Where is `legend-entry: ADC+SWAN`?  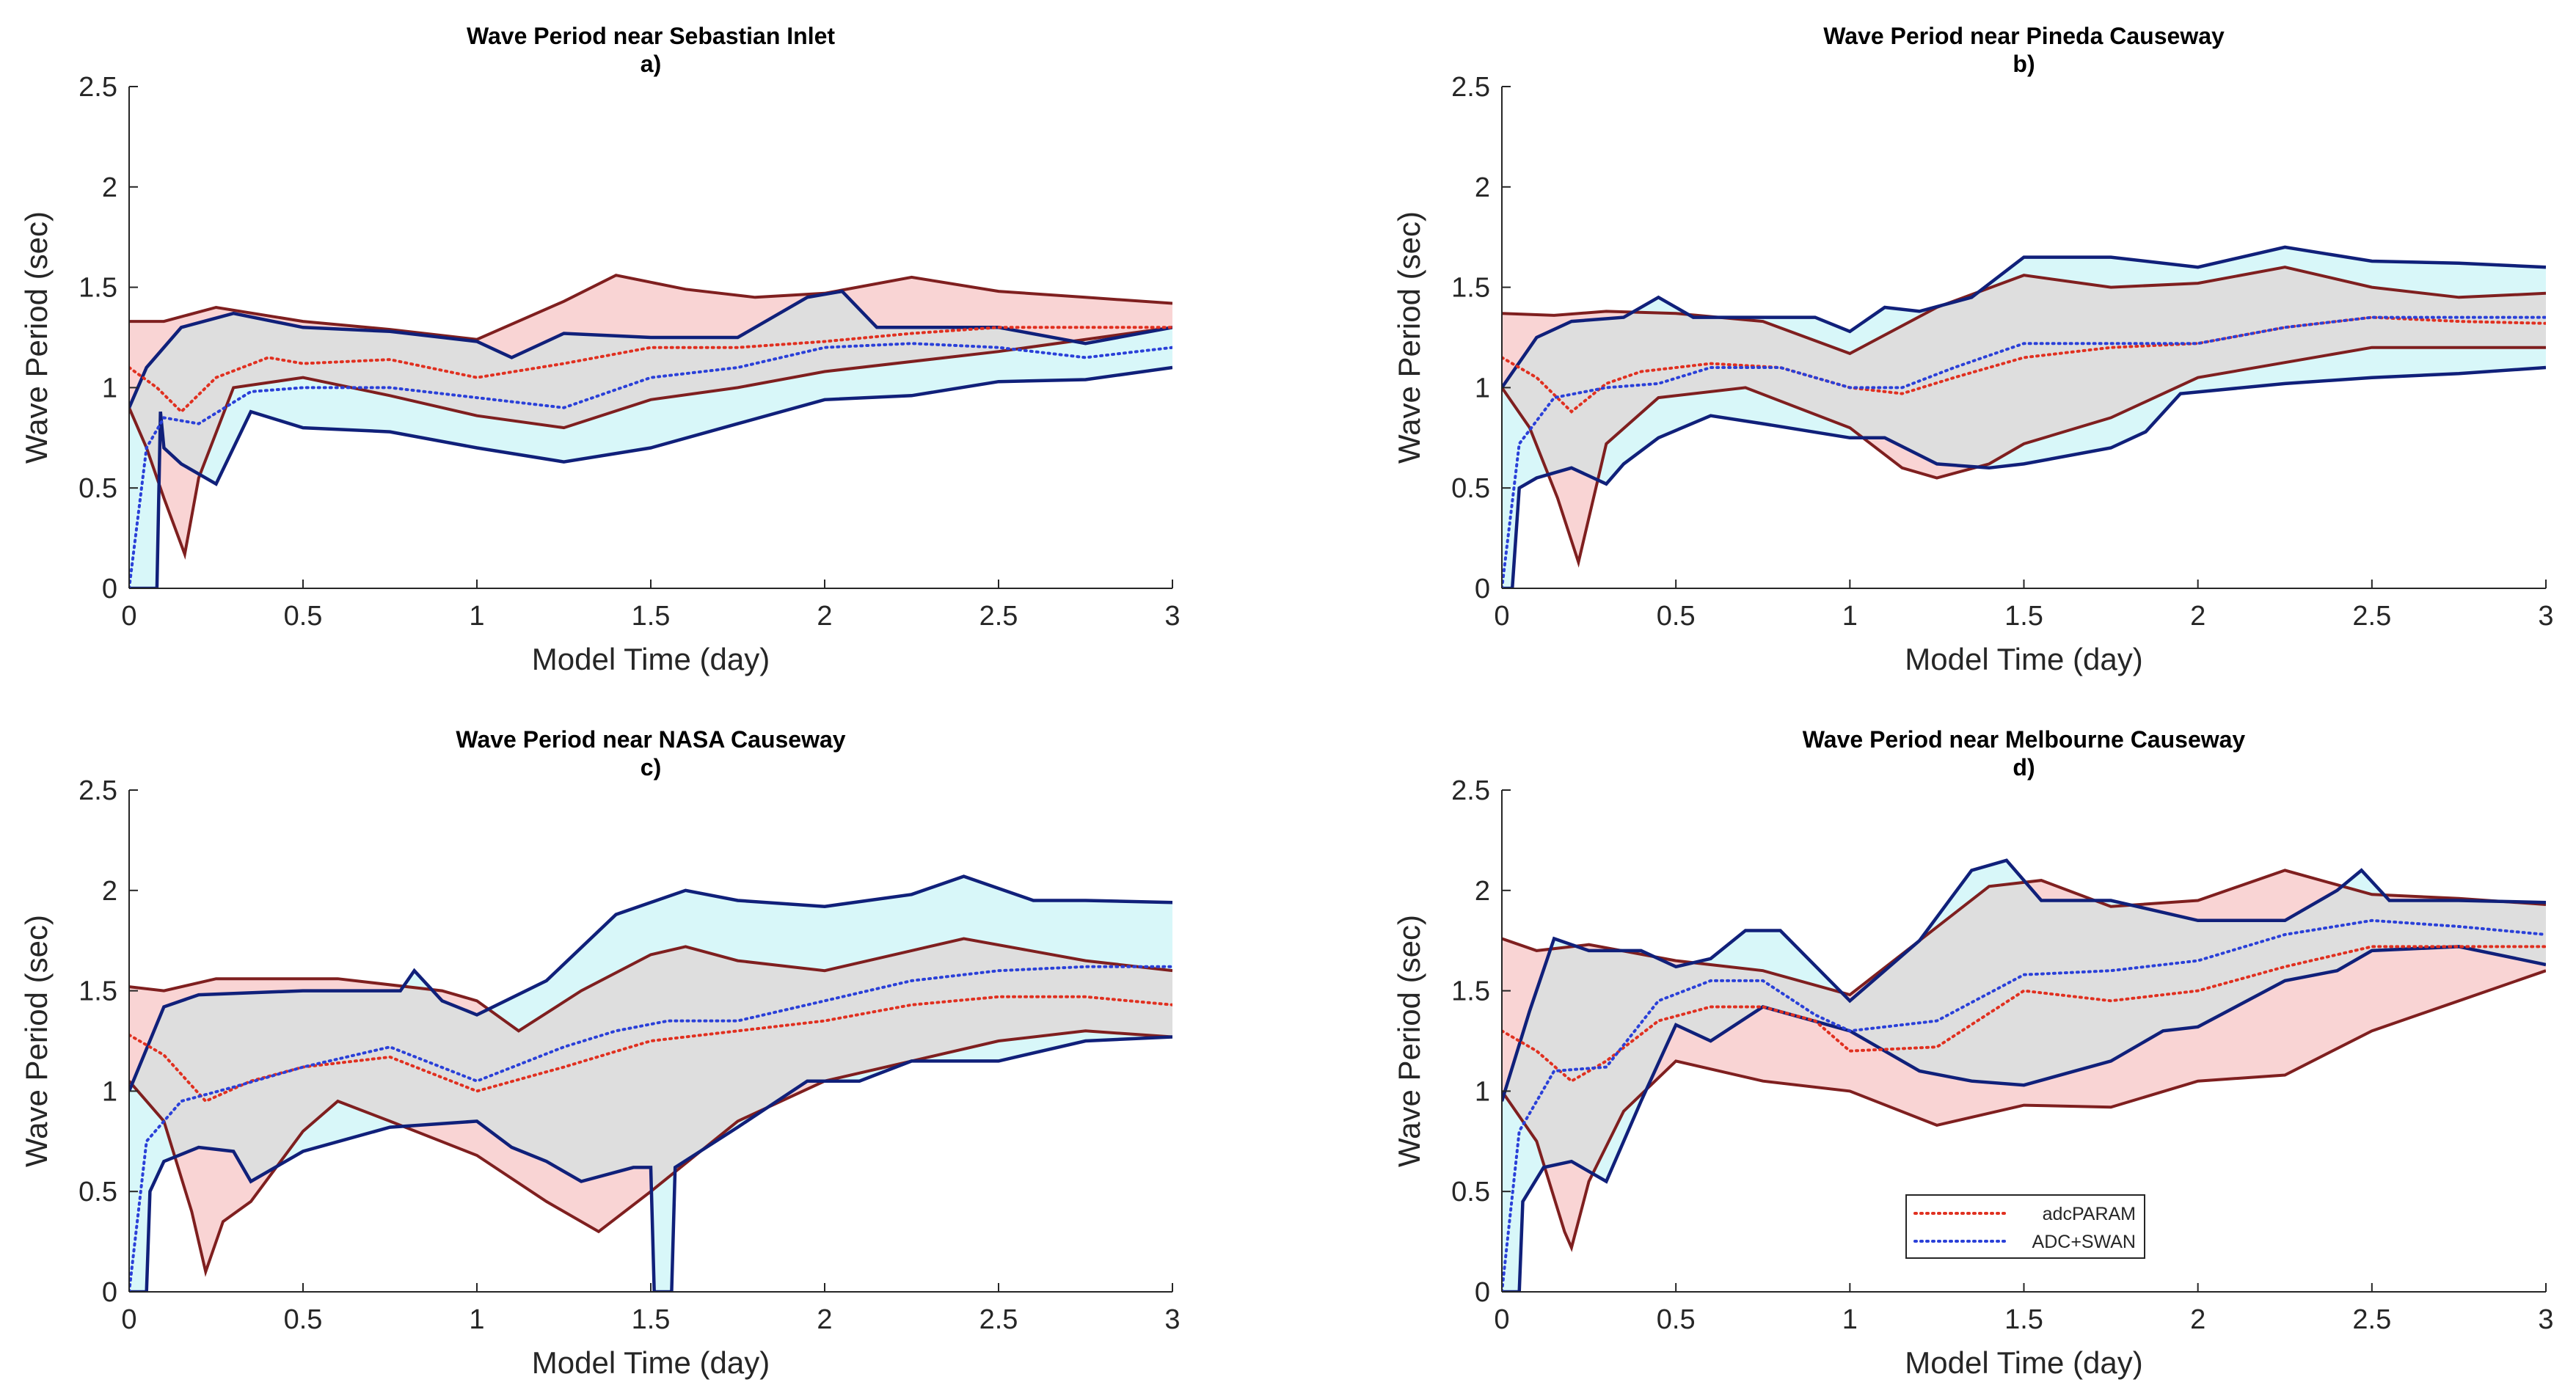
legend-entry: ADC+SWAN is located at coordinates (2084, 1242).